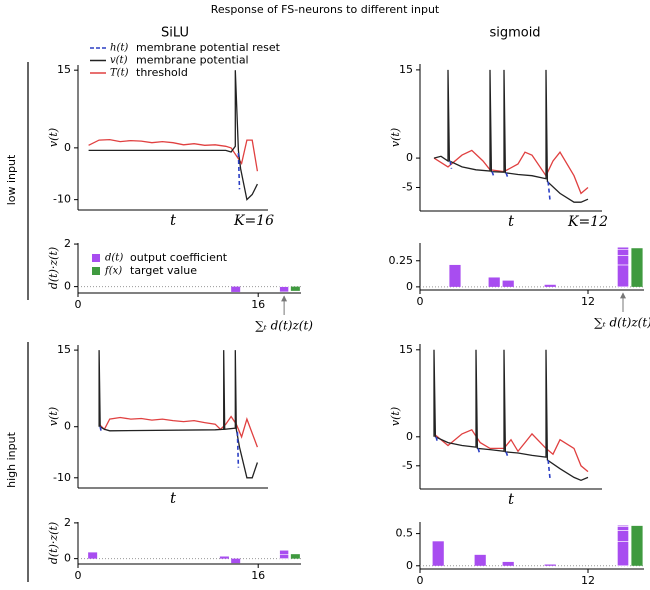 This screenshot has width=650, height=590. Describe the element at coordinates (113, 271) in the screenshot. I see `legend-name: f(x)` at that location.